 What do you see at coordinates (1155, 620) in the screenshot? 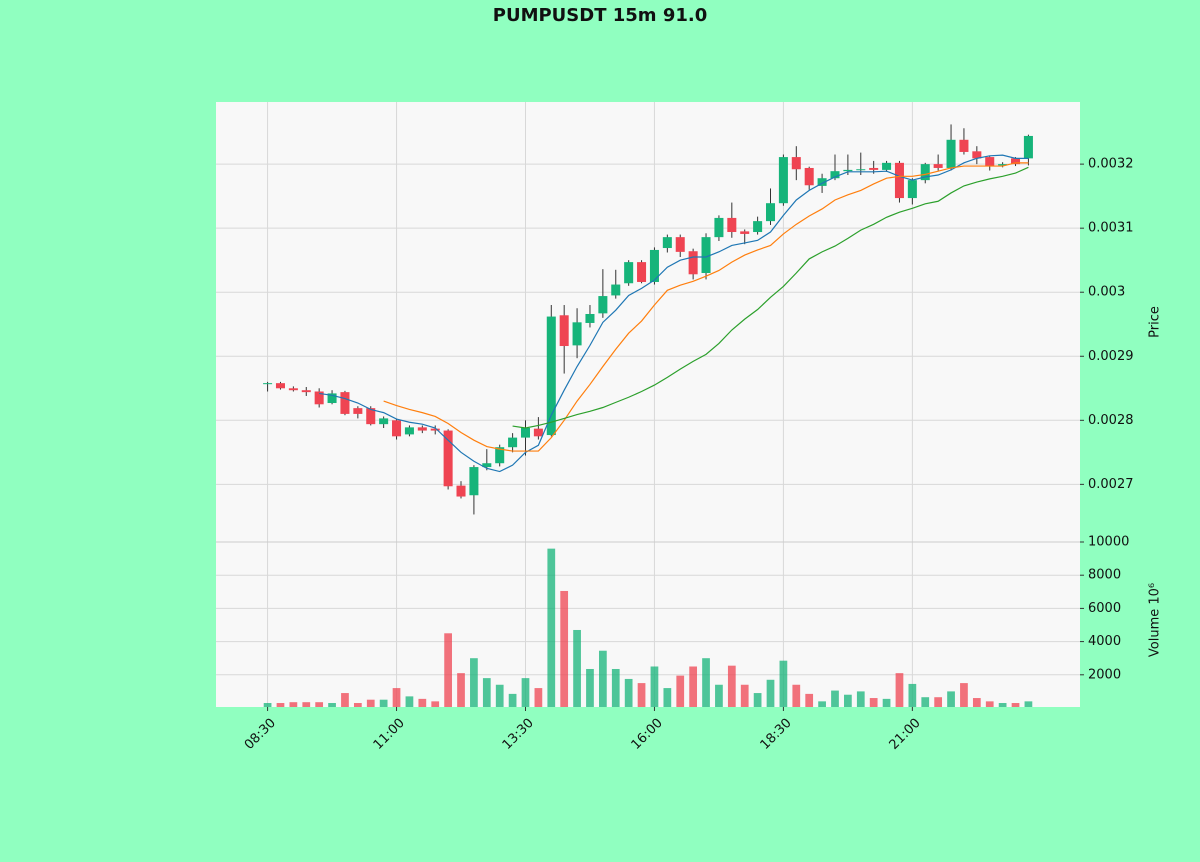
I see `volume-axis-label: Volume 10⁶` at bounding box center [1155, 620].